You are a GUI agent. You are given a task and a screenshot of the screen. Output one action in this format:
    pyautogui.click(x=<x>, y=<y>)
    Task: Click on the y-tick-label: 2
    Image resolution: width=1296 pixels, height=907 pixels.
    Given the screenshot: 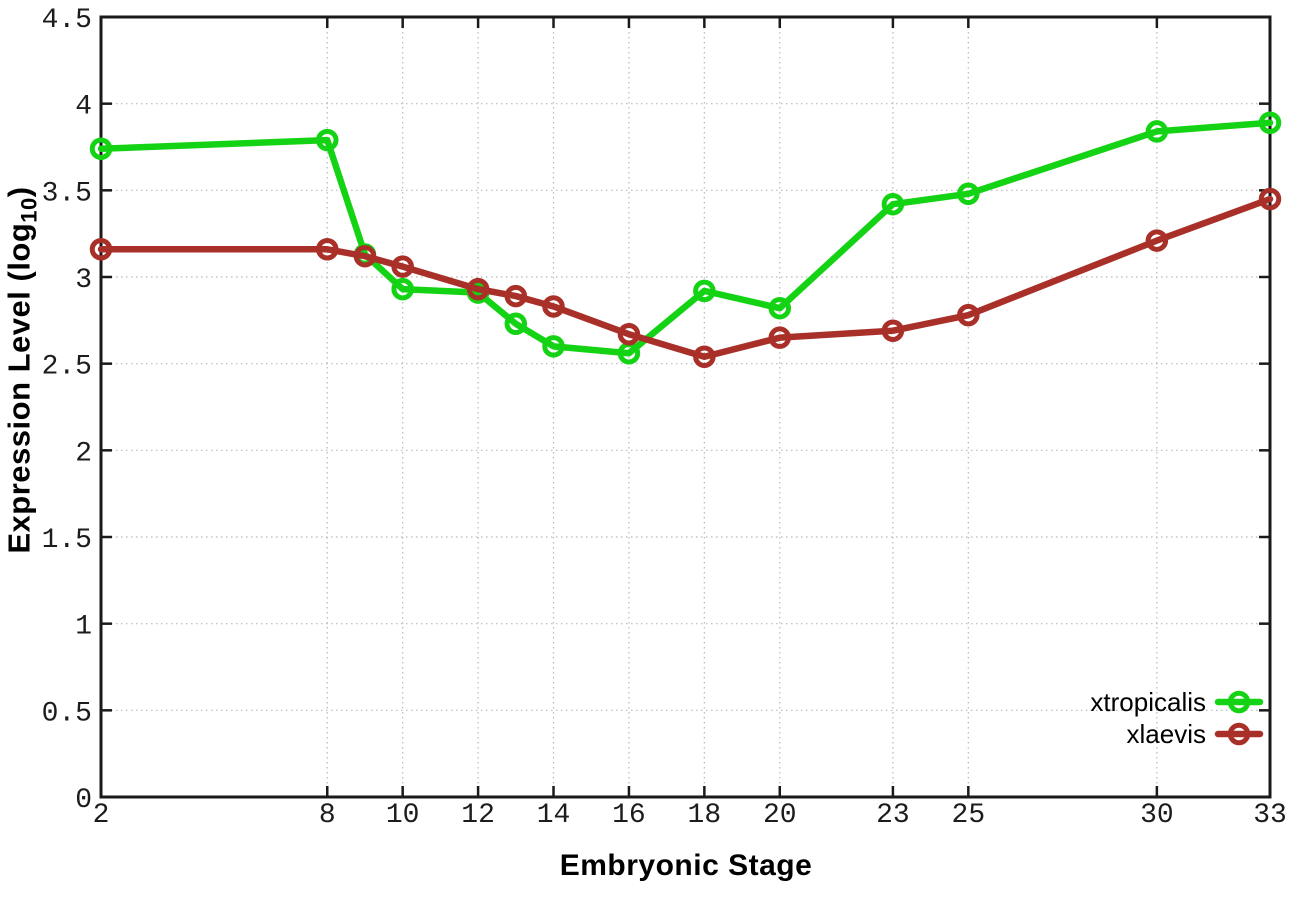 What is the action you would take?
    pyautogui.click(x=83, y=453)
    